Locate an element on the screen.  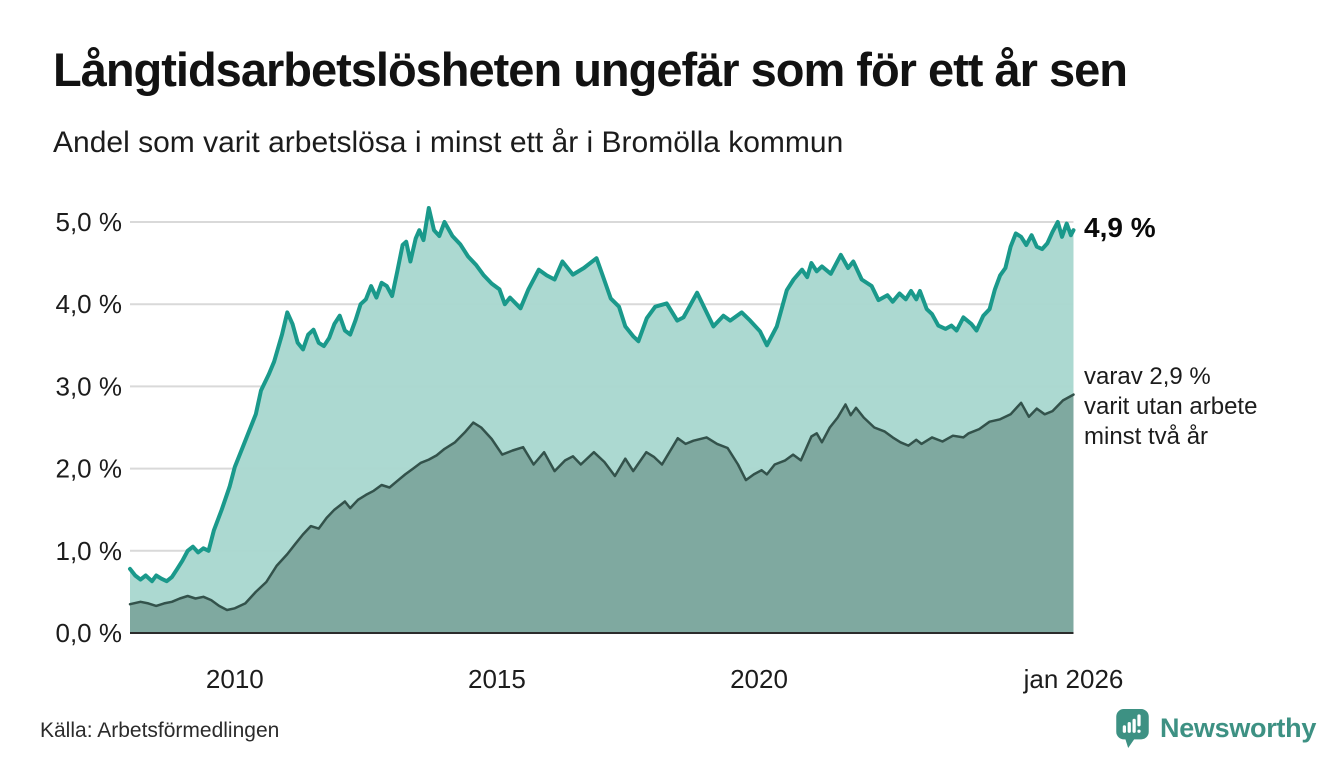
y-tick-label: 3,0 % is located at coordinates (89, 386).